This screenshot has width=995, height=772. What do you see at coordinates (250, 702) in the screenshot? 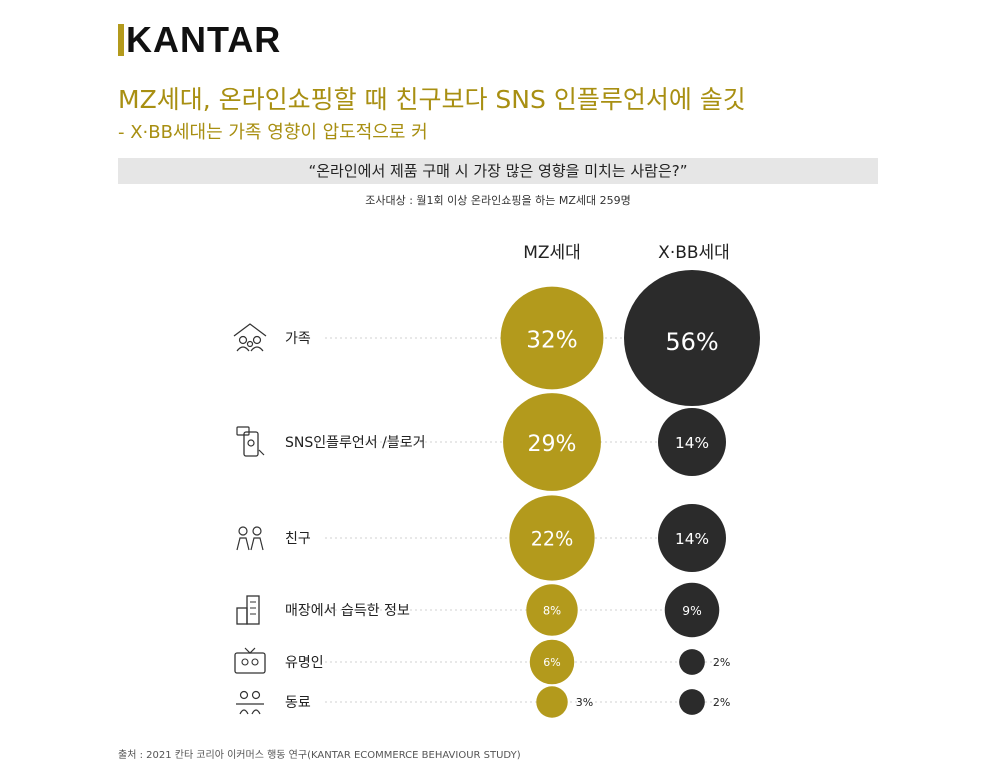
I see `colleagues-icon` at bounding box center [250, 702].